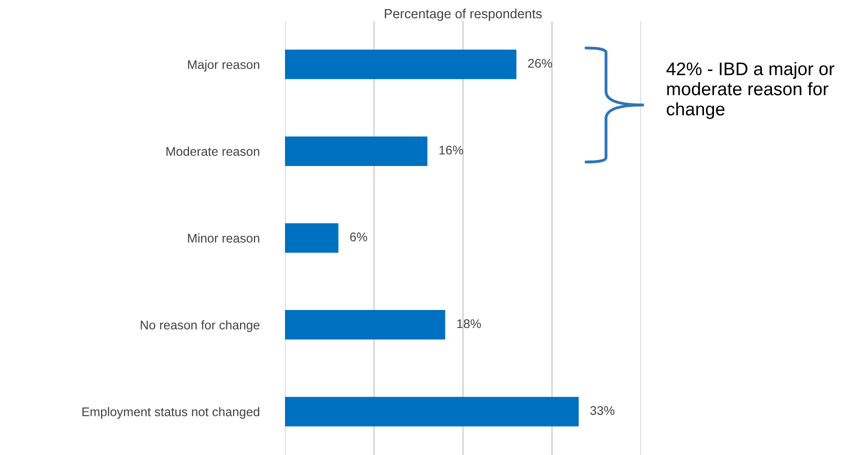 Image resolution: width=842 pixels, height=455 pixels. I want to click on y-tick-label: Minor reason, so click(224, 238).